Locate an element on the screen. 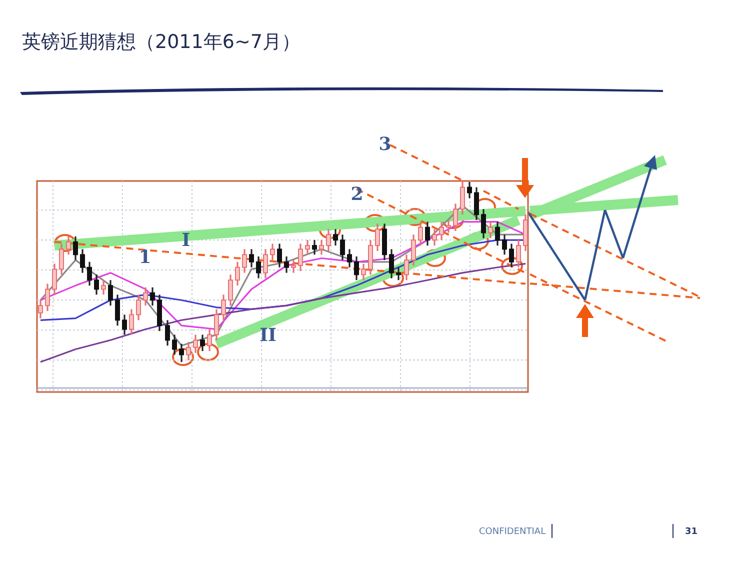  annotation: I is located at coordinates (186, 240).